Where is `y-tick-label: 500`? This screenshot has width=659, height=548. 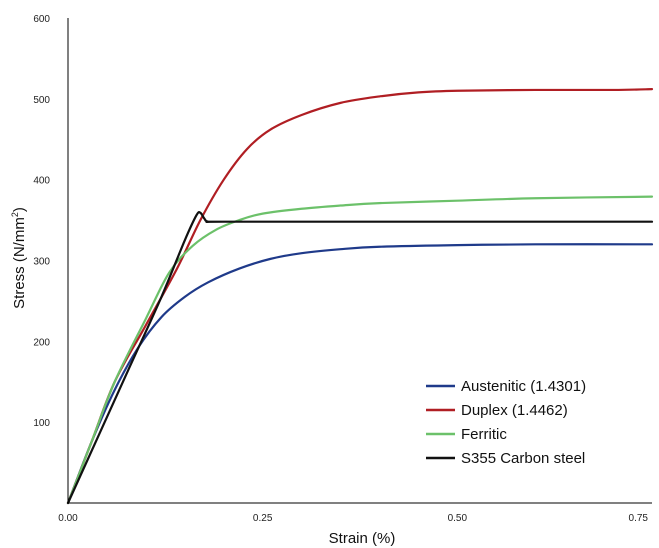
y-tick-label: 500 is located at coordinates (41, 100).